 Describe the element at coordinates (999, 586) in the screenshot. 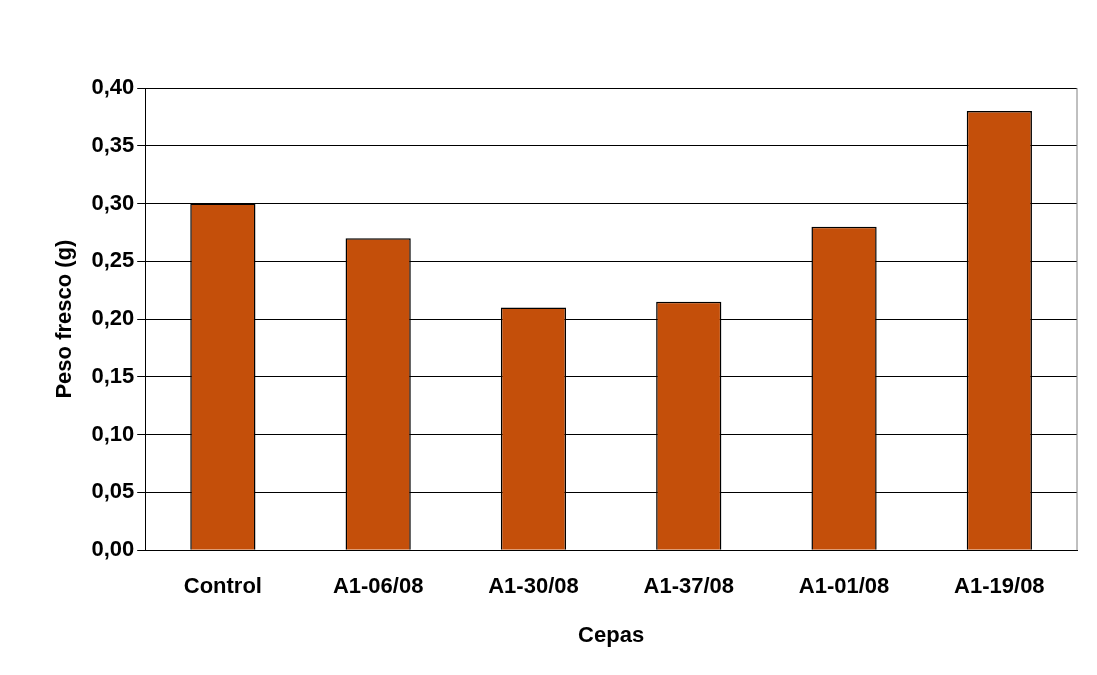

I see `x-tick-label: A1-19/08` at that location.